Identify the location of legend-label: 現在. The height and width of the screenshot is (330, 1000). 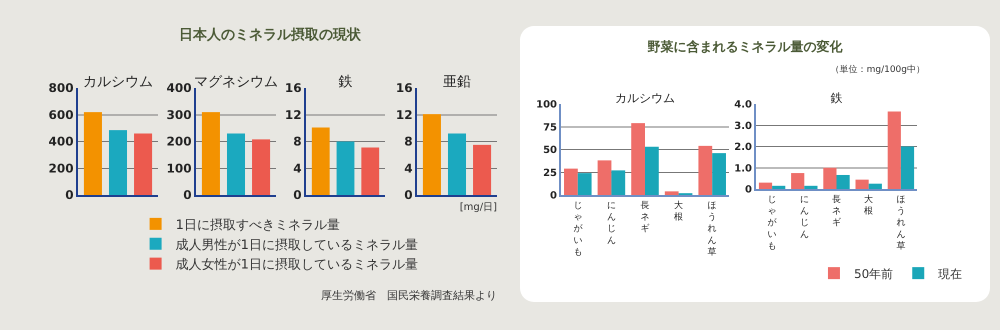
(950, 273).